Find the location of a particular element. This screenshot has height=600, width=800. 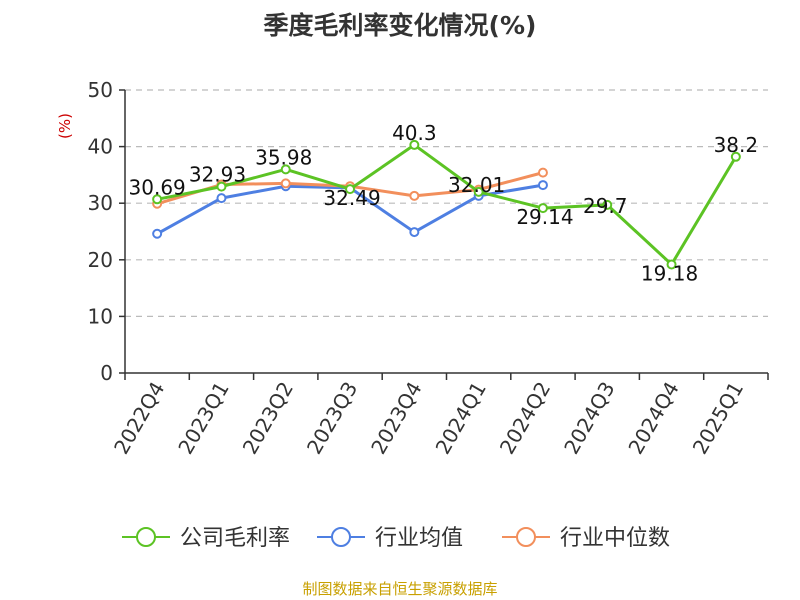

series-line is located at coordinates (447, 204).